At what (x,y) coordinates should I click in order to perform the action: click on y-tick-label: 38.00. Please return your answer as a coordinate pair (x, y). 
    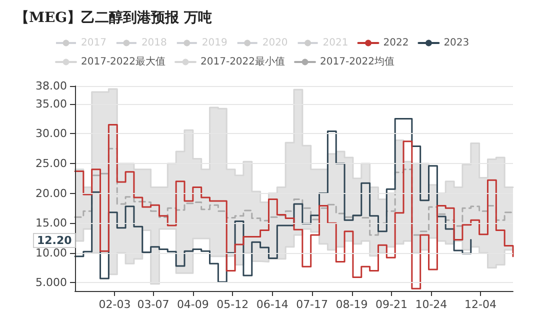
    Looking at the image, I should click on (51, 86).